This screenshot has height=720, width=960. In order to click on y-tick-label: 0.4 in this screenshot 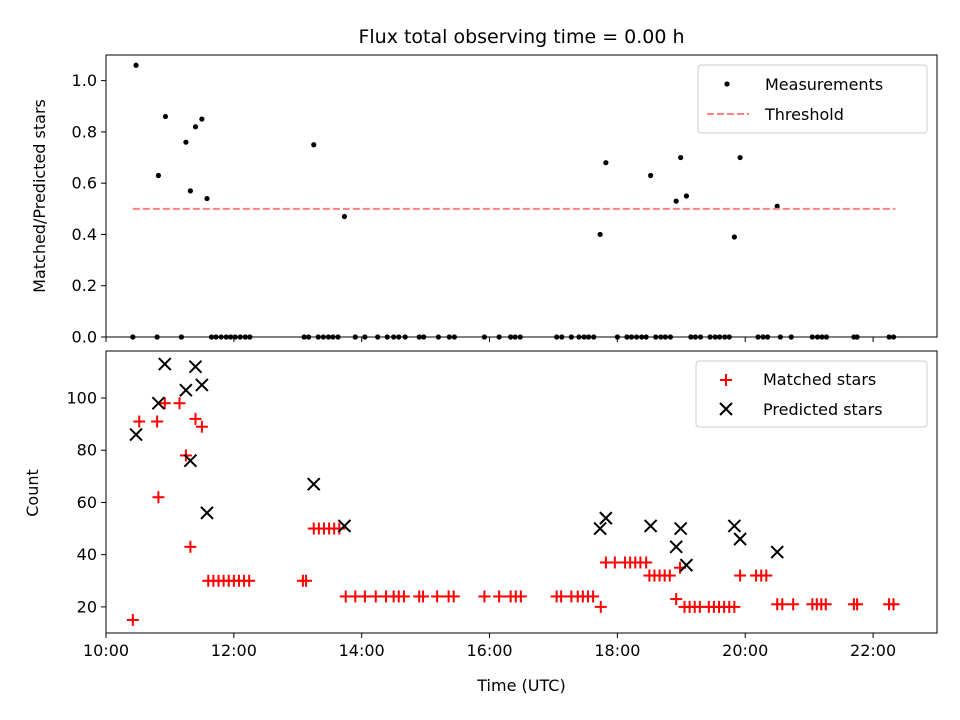, I will do `click(84, 234)`.